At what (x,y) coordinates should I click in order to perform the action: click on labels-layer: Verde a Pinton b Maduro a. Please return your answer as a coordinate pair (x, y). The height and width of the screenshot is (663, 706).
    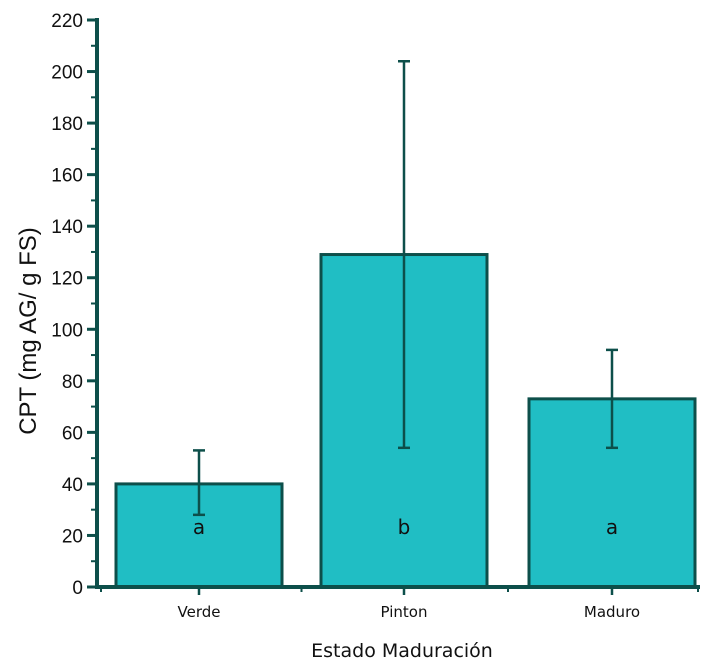
    Looking at the image, I should click on (409, 568).